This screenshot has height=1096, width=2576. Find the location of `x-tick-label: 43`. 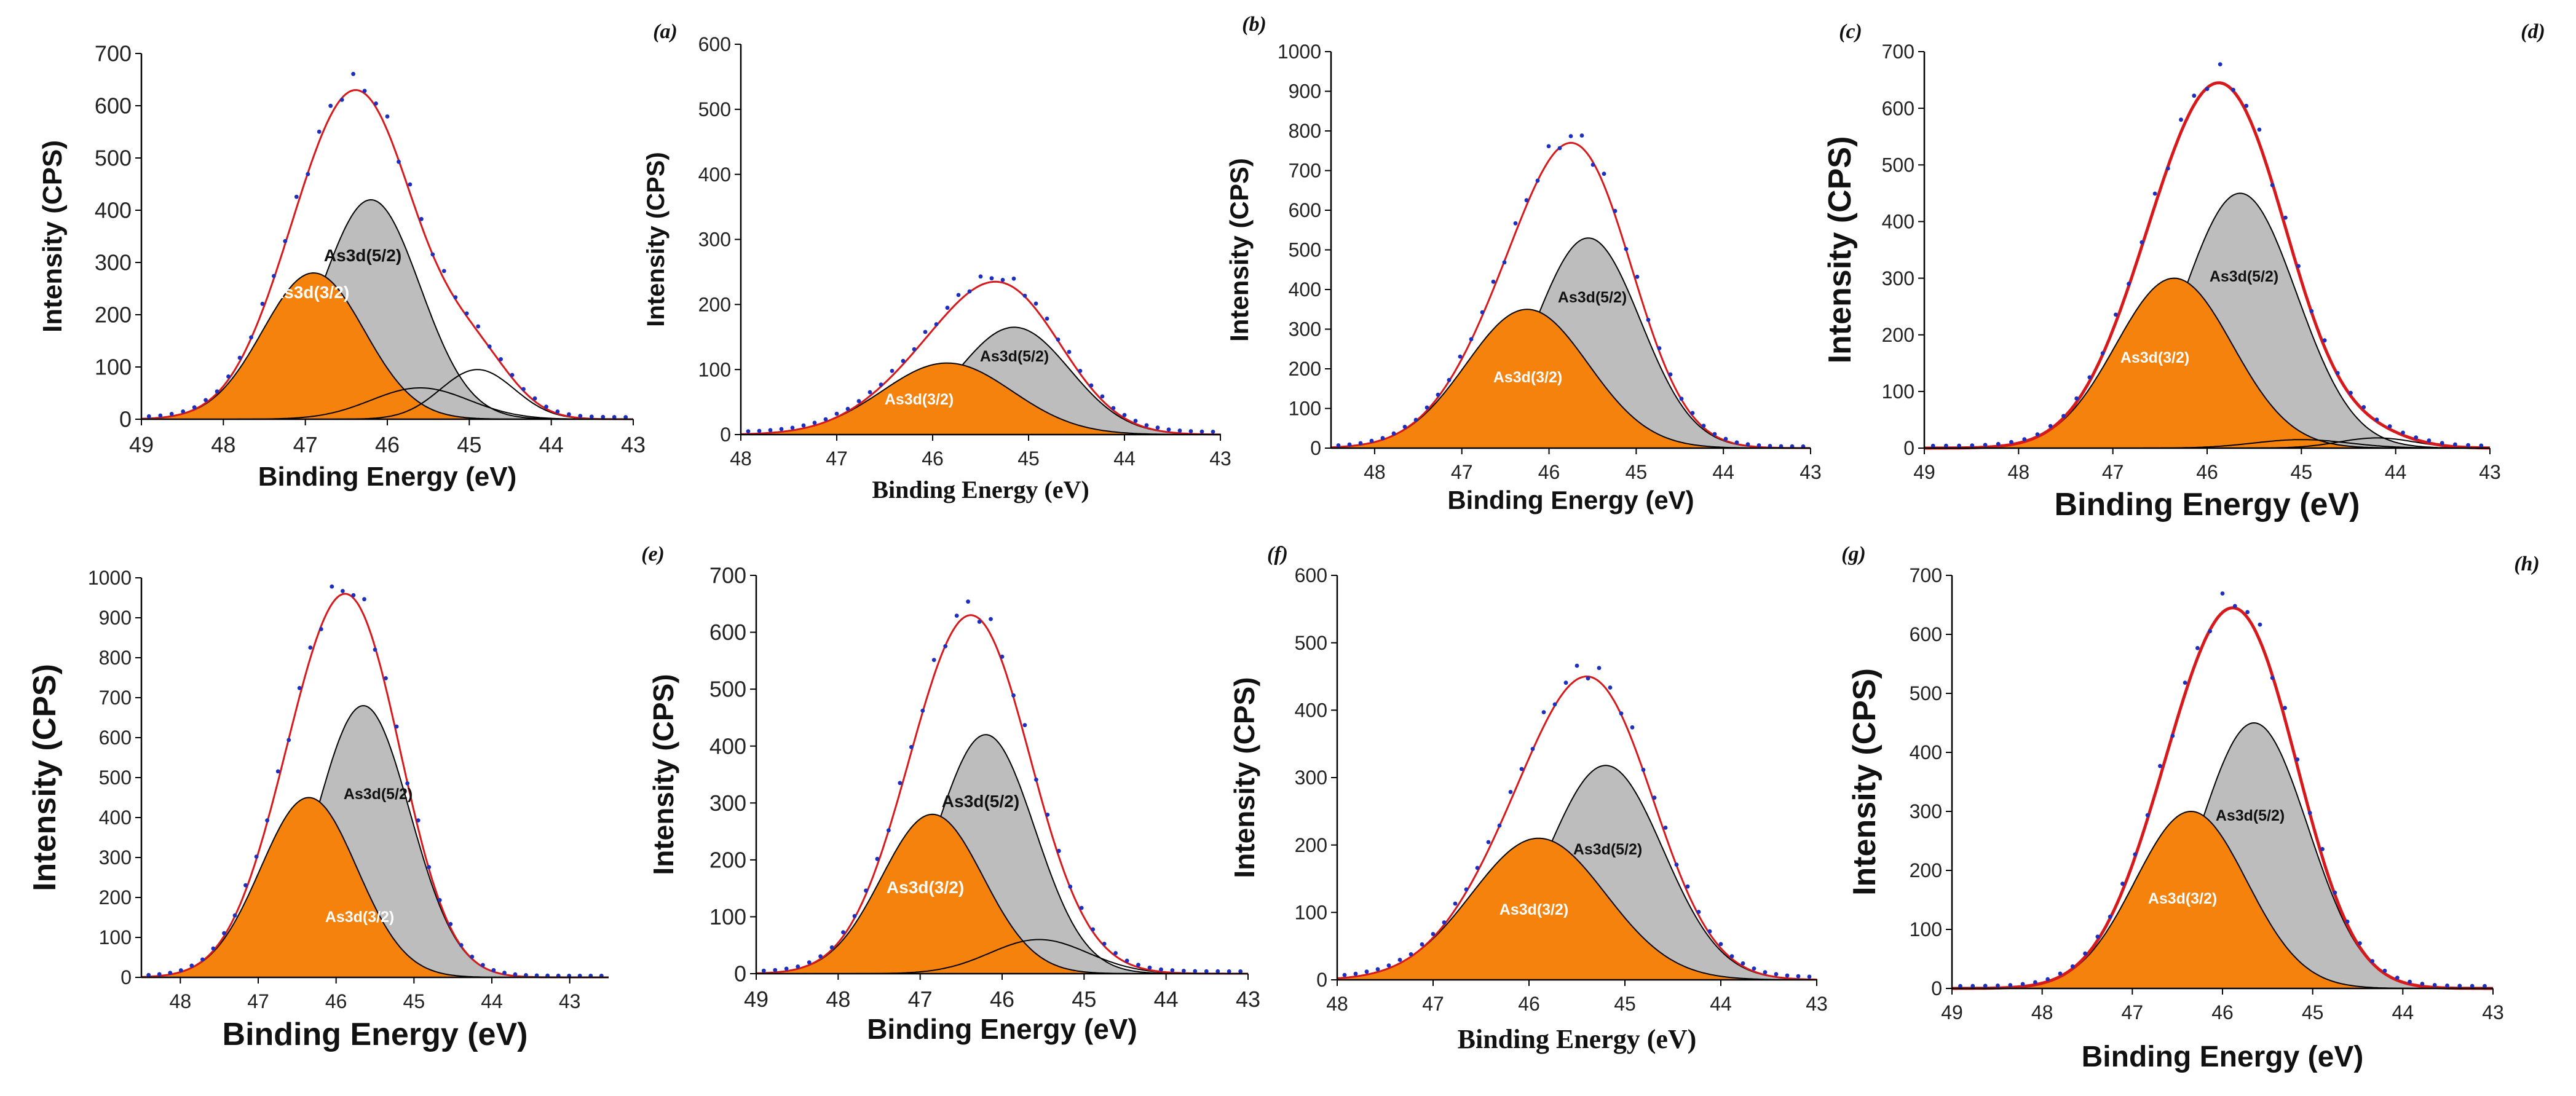

x-tick-label: 43 is located at coordinates (634, 444).